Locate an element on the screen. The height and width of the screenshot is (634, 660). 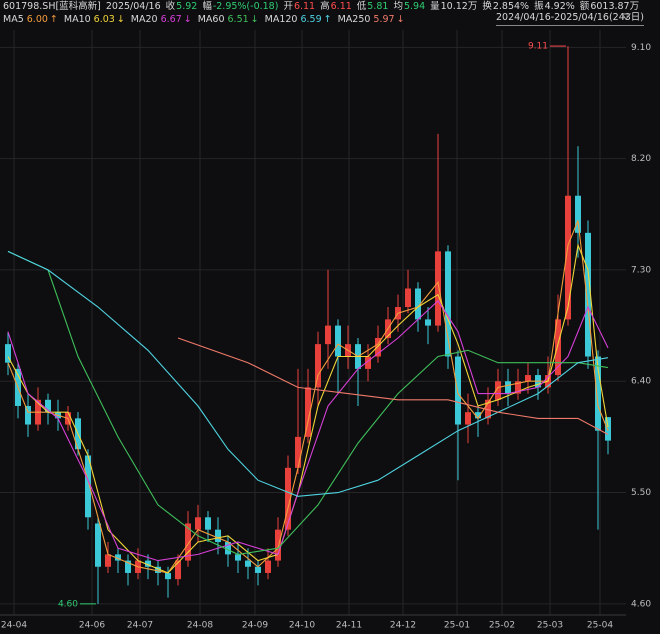
x-tick-label: 24-08 is located at coordinates (200, 626).